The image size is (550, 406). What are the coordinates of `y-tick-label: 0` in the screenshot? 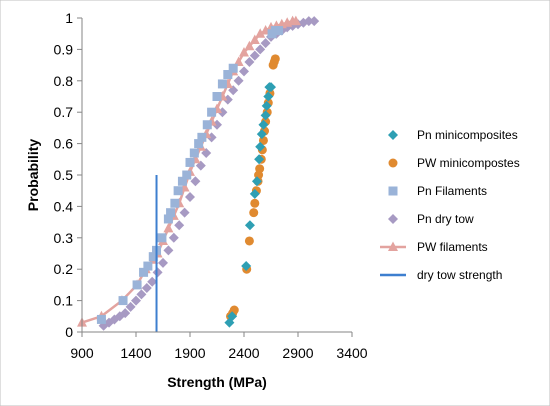 It's located at (69, 332).